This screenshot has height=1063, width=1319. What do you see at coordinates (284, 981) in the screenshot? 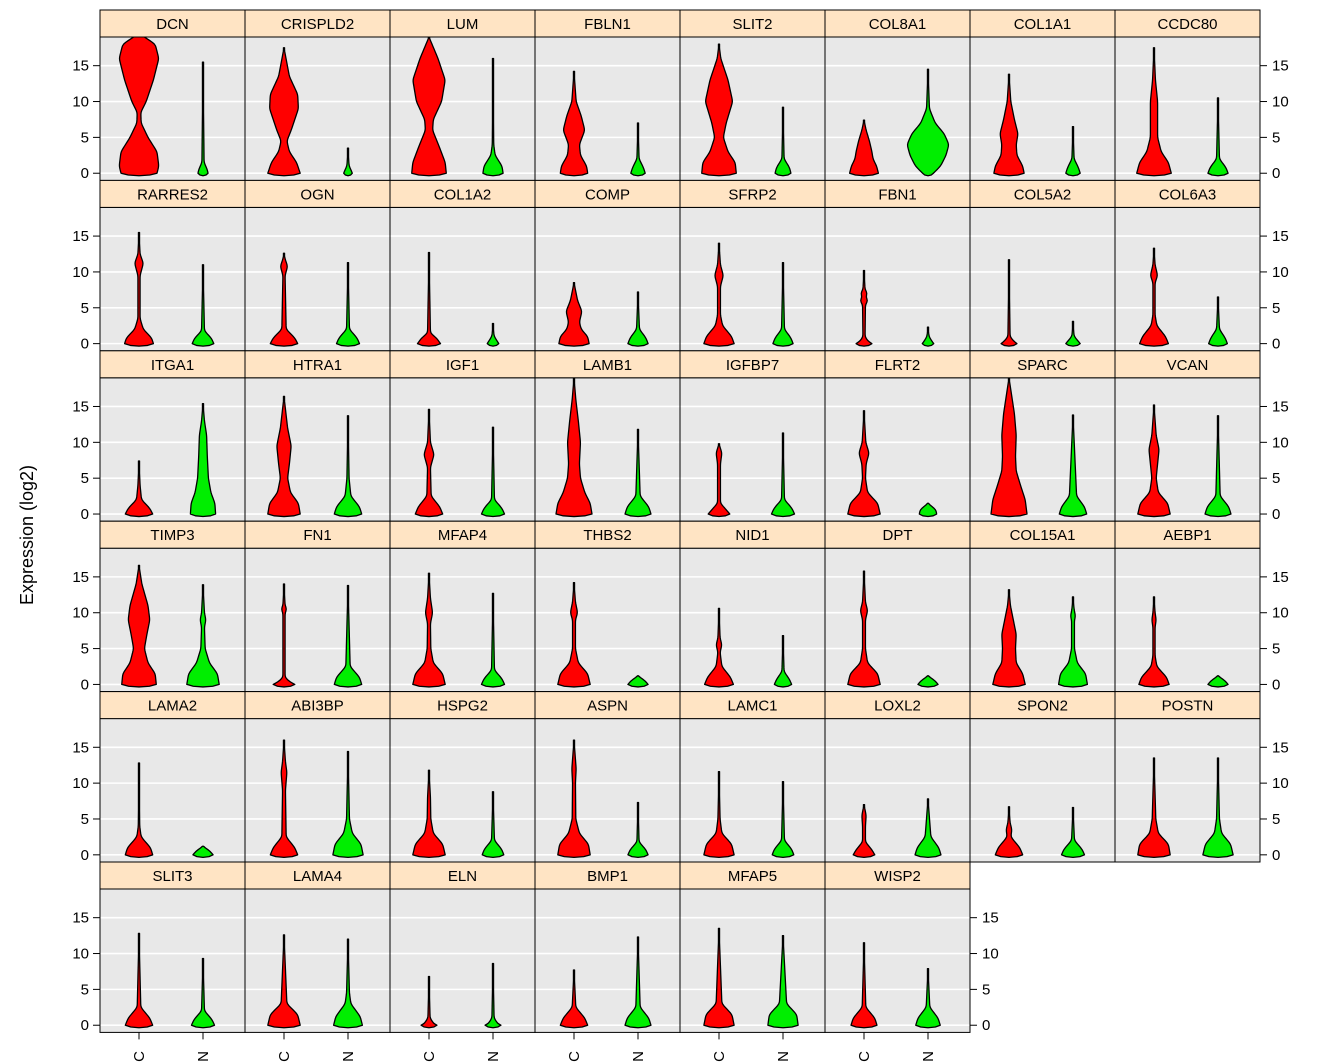
I see `violin-c-lama4` at bounding box center [284, 981].